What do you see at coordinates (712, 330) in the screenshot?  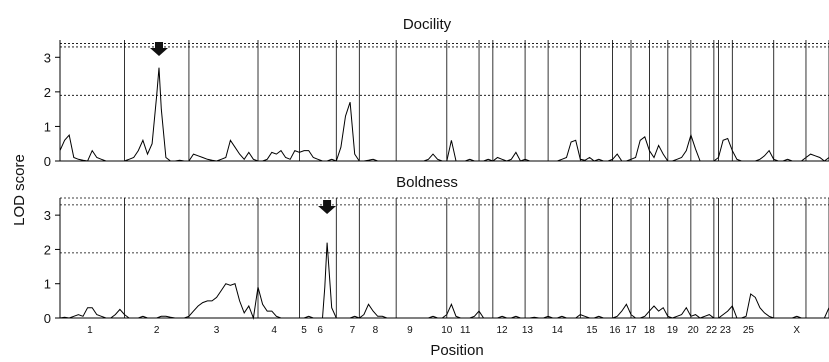 I see `chromosome-label-22: 22` at bounding box center [712, 330].